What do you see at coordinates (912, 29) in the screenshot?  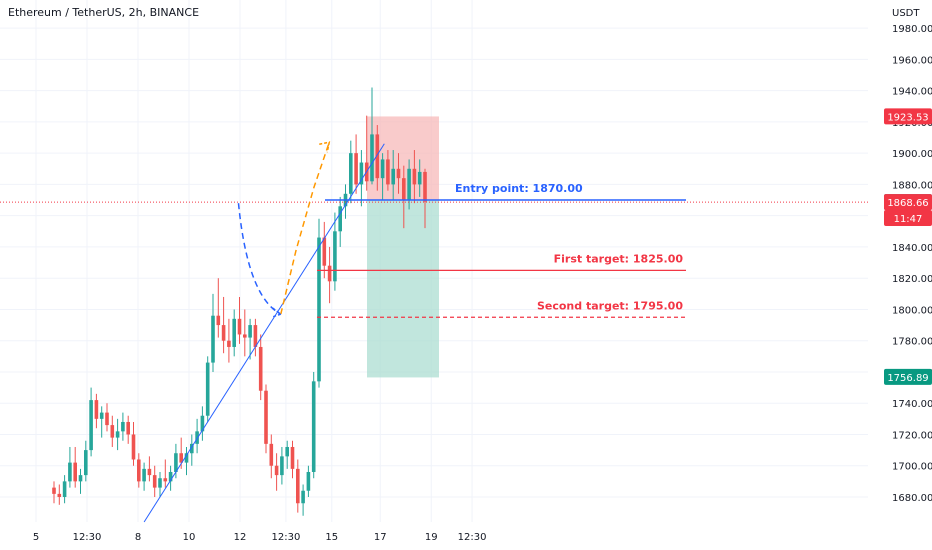 I see `y-tick-label: 1980.00` at bounding box center [912, 29].